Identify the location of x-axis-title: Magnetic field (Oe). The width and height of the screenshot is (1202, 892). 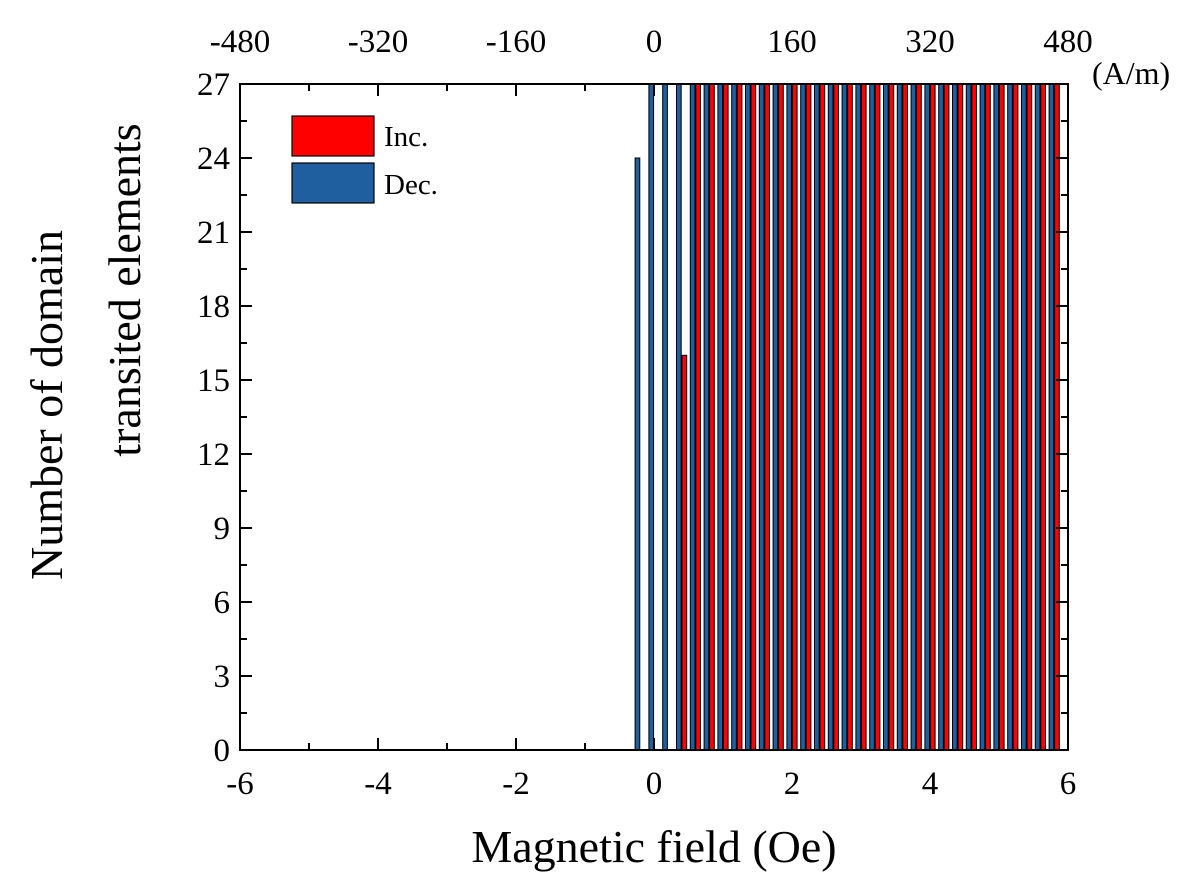
(653, 846).